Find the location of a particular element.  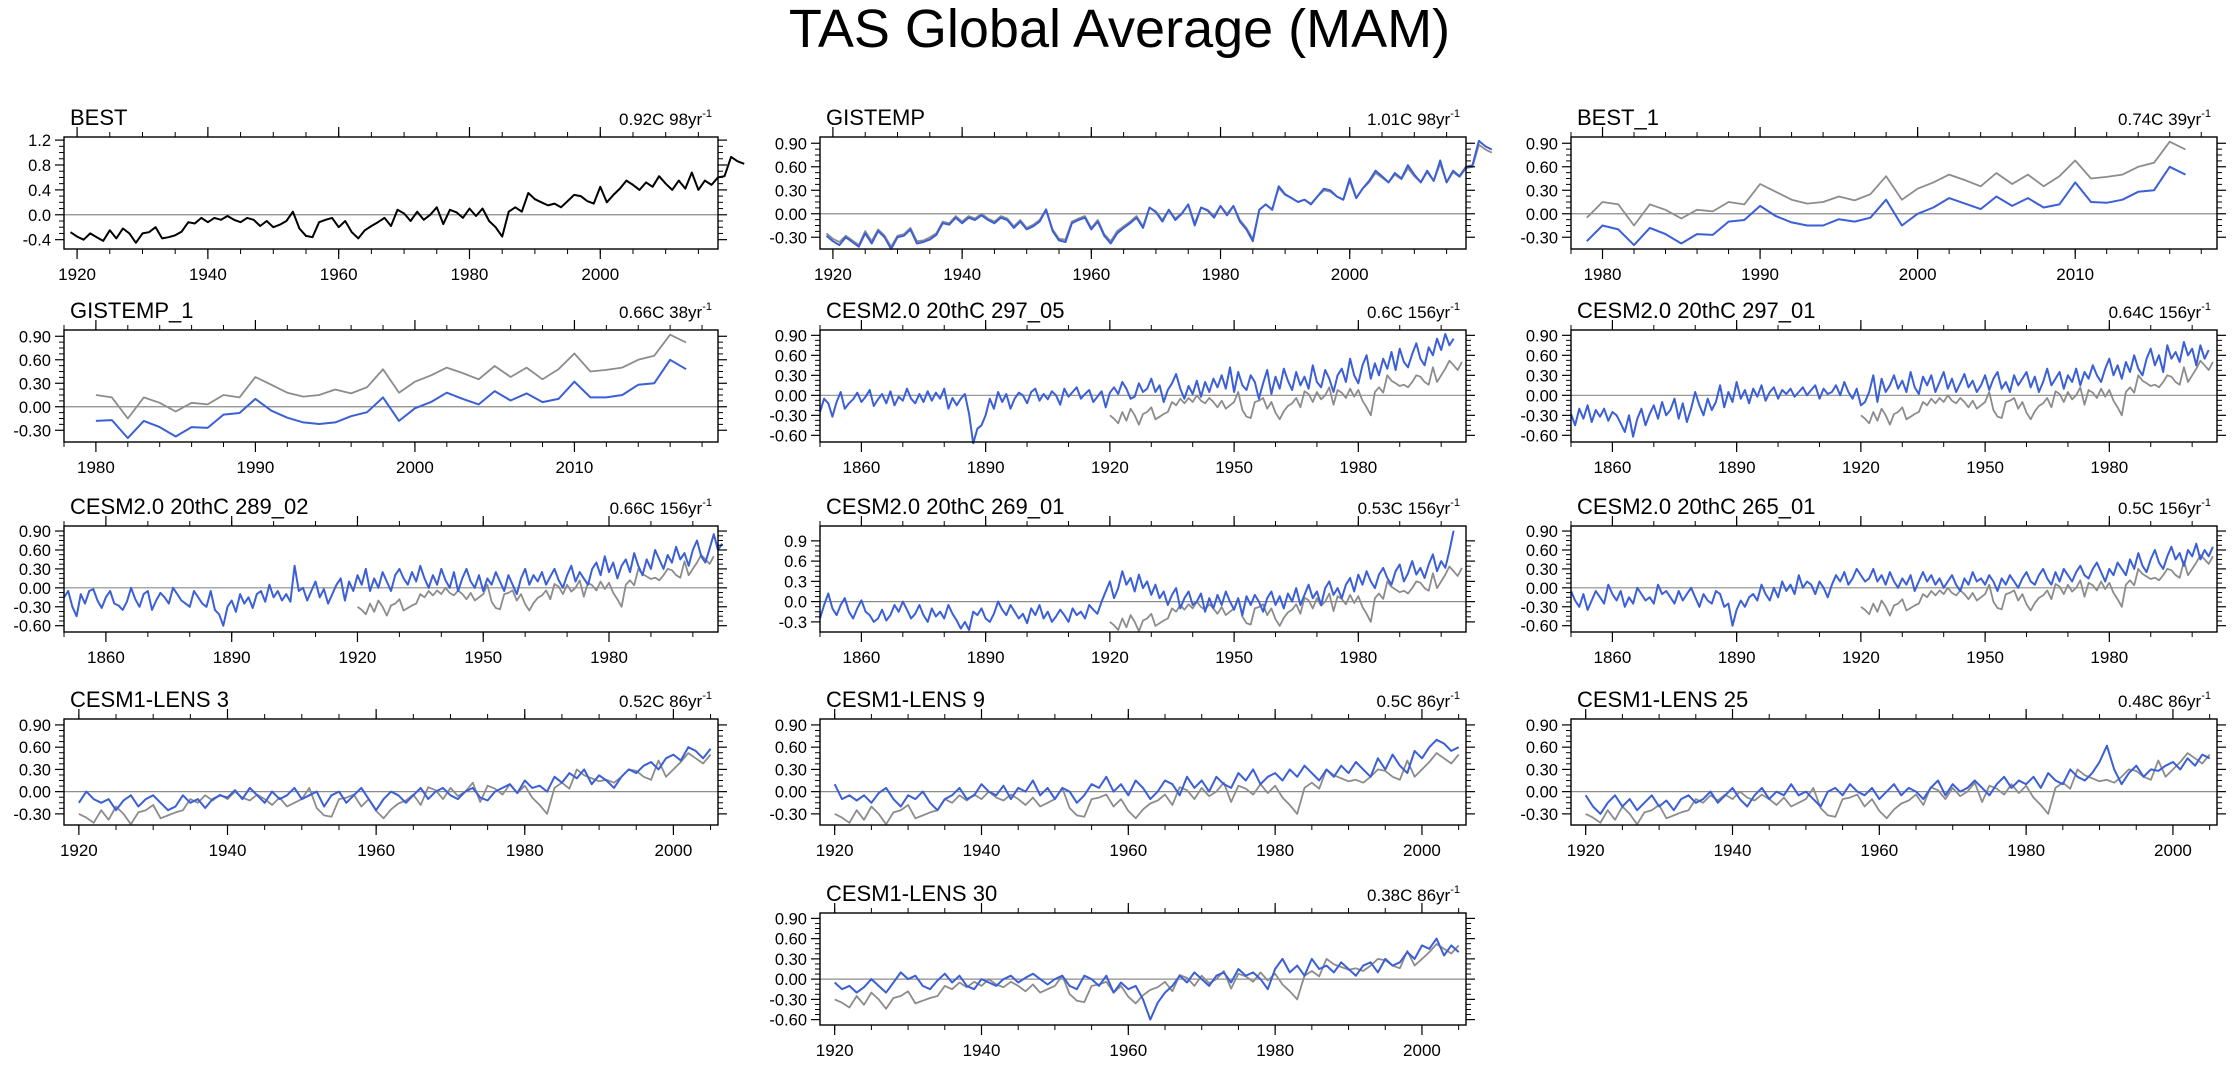

x-tick-label: 1990 is located at coordinates (256, 467).